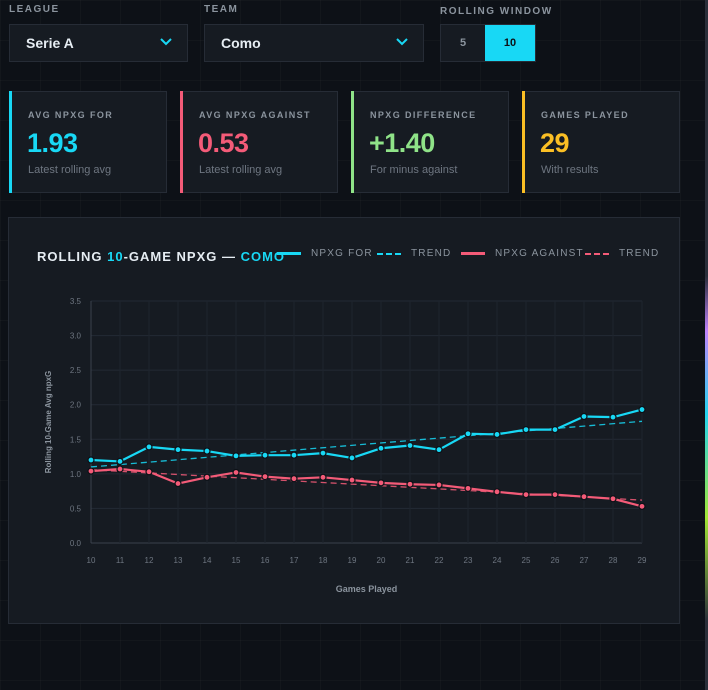 Image resolution: width=708 pixels, height=690 pixels. What do you see at coordinates (263, 256) in the screenshot?
I see `chart-title-team: COMO` at bounding box center [263, 256].